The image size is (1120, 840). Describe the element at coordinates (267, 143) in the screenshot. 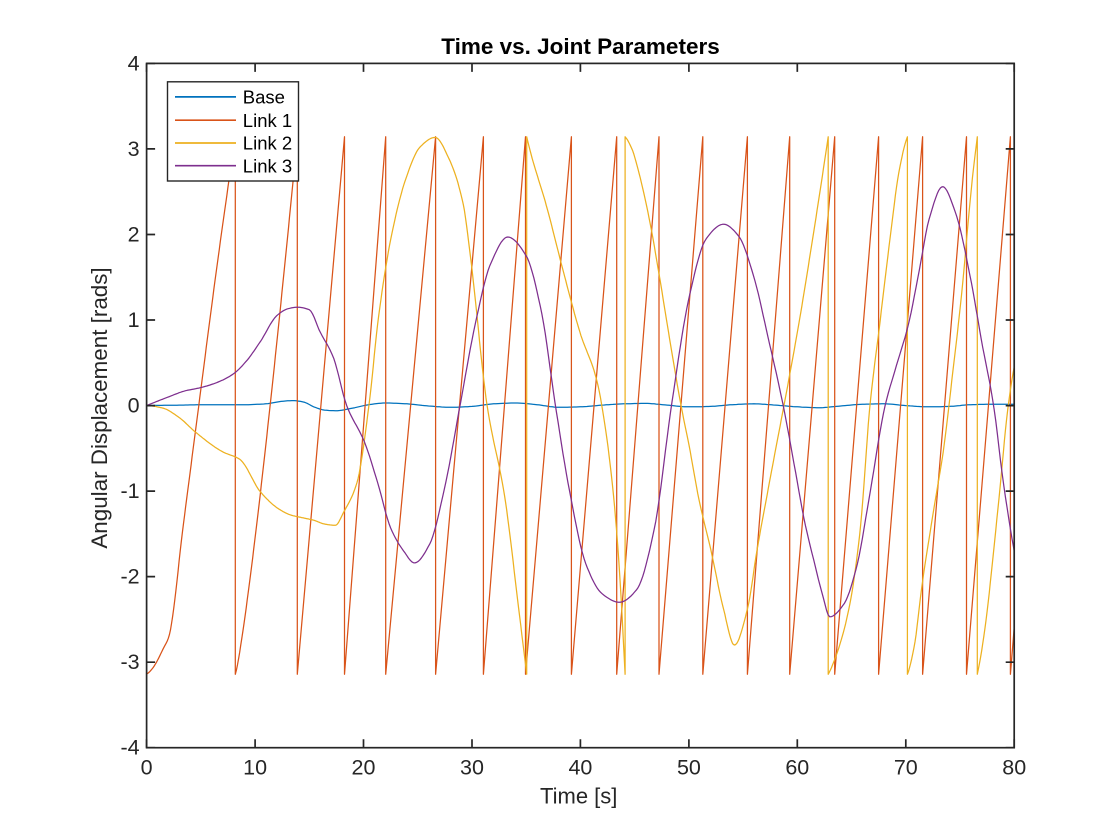

I see `svg-text: Link 2` at that location.